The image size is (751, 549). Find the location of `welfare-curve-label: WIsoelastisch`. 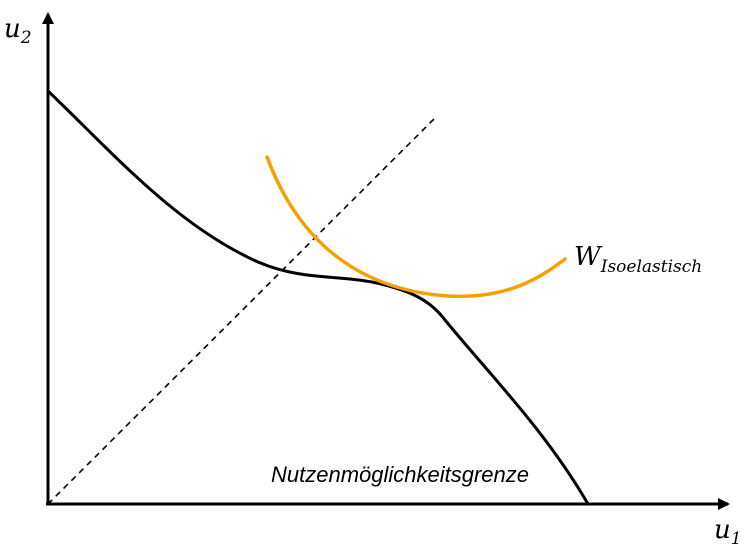

welfare-curve-label: WIsoelastisch is located at coordinates (638, 259).